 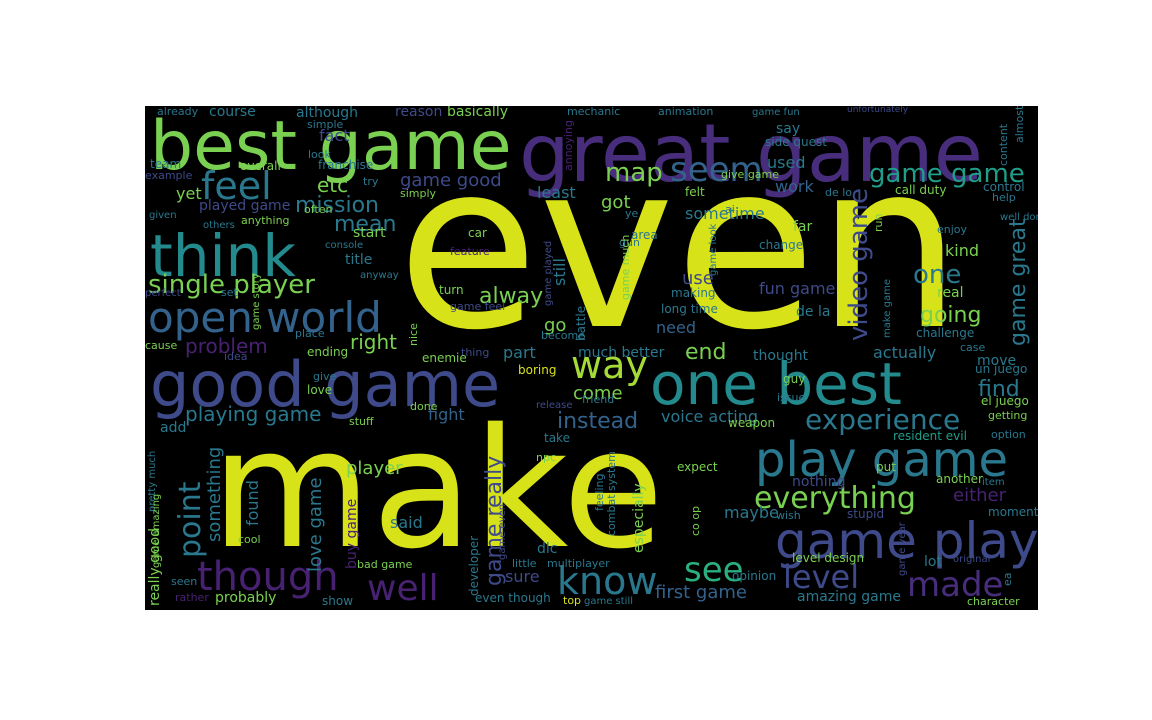 I want to click on word-given: given, so click(x=163, y=215).